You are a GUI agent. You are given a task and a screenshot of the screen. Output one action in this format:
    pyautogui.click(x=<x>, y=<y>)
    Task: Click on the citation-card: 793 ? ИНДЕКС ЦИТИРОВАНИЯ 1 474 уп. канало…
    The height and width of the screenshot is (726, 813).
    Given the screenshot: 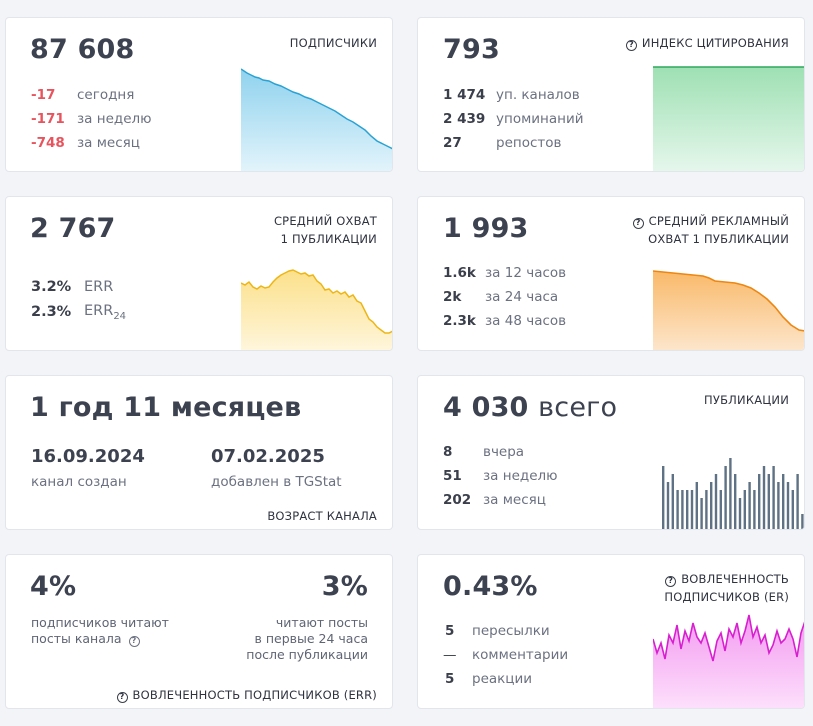 What is the action you would take?
    pyautogui.click(x=611, y=94)
    